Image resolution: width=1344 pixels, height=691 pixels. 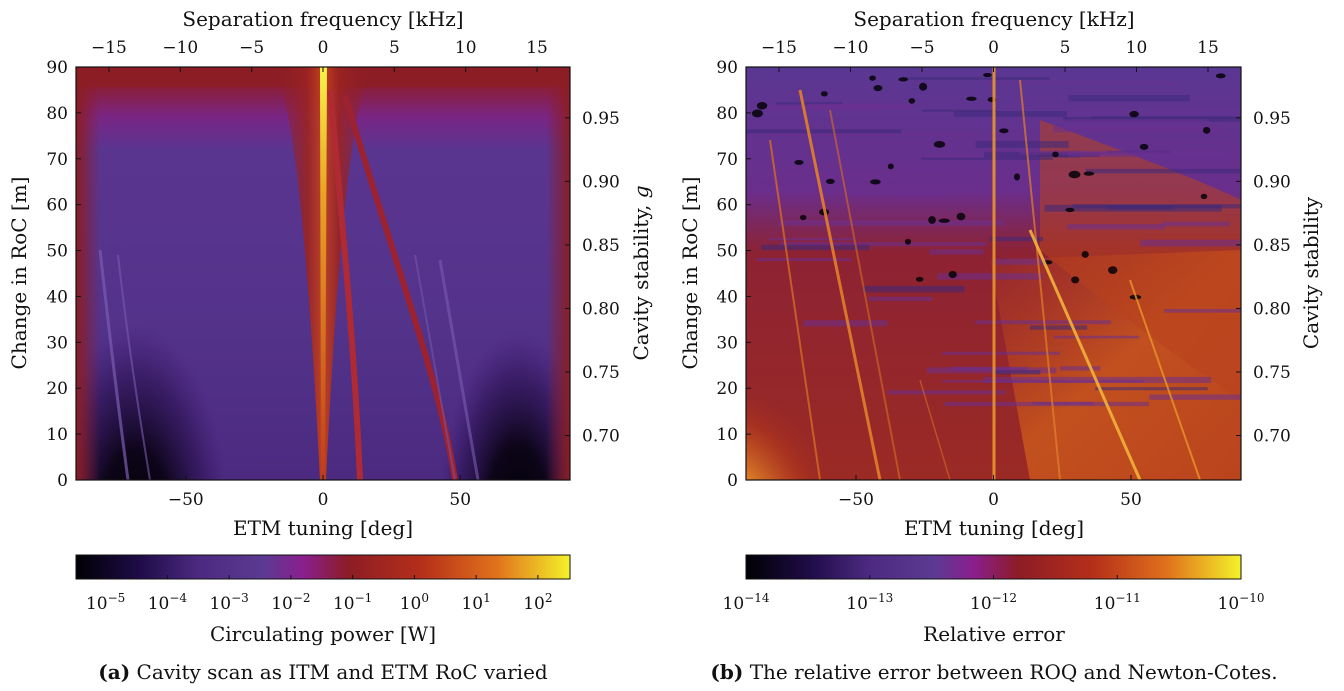 I want to click on panel-a-ytick-label: 40, so click(x=57, y=297).